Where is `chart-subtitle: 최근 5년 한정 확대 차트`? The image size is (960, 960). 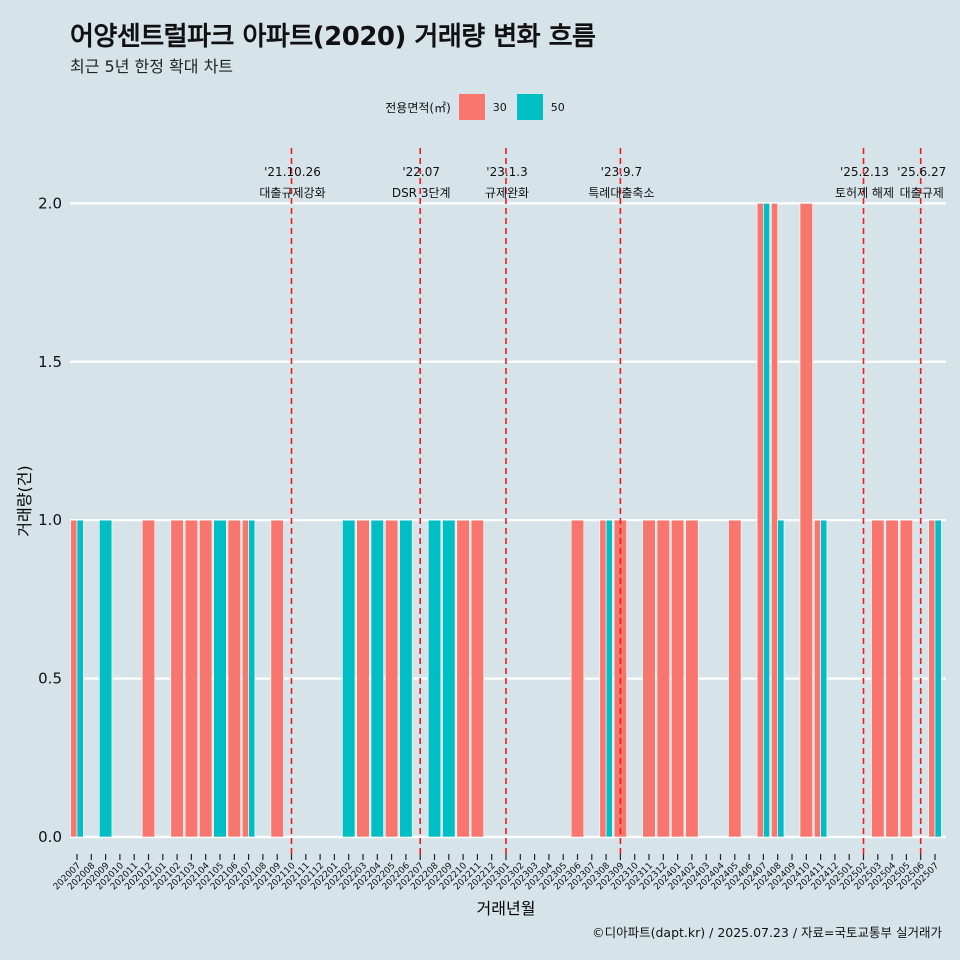 chart-subtitle: 최근 5년 한정 확대 차트 is located at coordinates (152, 66).